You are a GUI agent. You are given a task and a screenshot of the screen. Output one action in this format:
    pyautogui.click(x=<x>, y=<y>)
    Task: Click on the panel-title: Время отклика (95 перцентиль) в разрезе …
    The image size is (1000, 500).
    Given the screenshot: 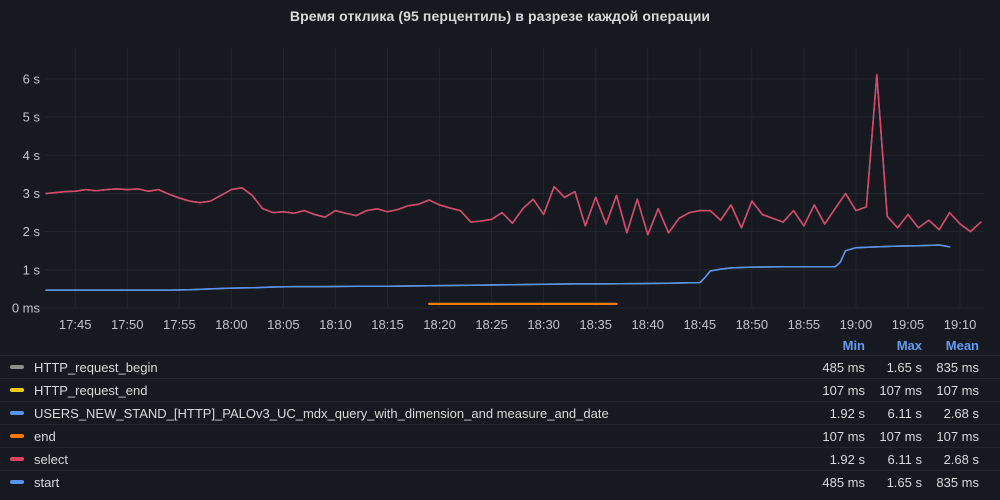 What is the action you would take?
    pyautogui.click(x=500, y=16)
    